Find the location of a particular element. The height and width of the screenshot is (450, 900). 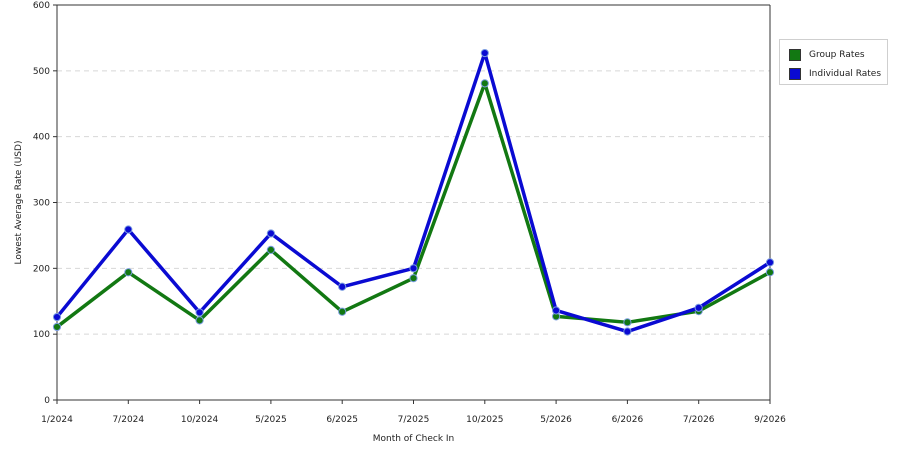

legend: Group Rates Individual Rates is located at coordinates (833, 62).